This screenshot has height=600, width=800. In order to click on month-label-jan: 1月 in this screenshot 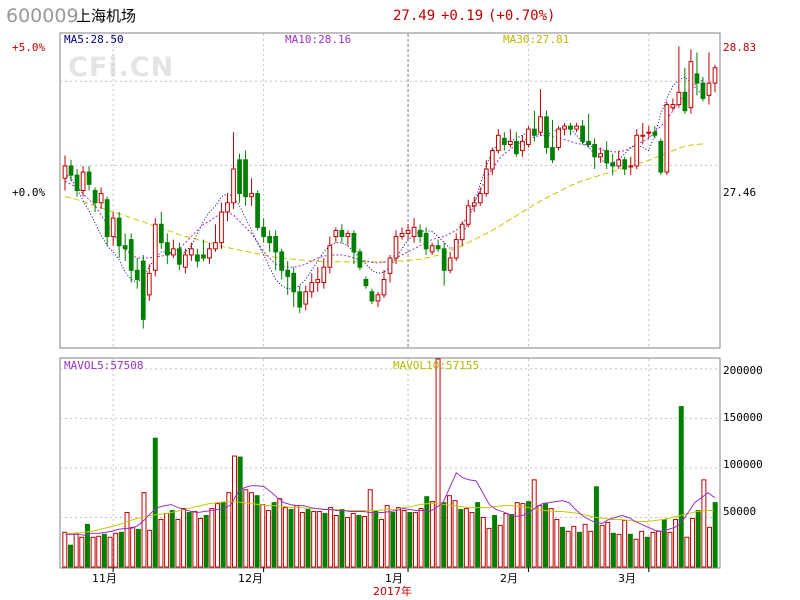, I will do `click(394, 578)`.